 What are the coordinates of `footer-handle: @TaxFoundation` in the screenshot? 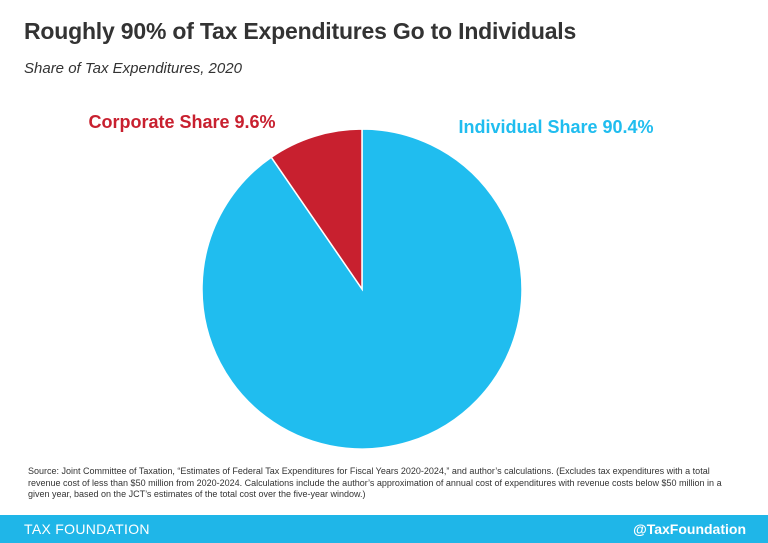 It's located at (689, 529).